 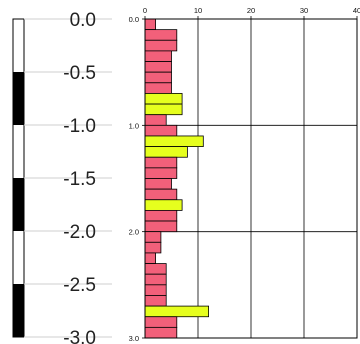 What do you see at coordinates (79, 285) in the screenshot?
I see `strip-tick-label: -2.5` at bounding box center [79, 285].